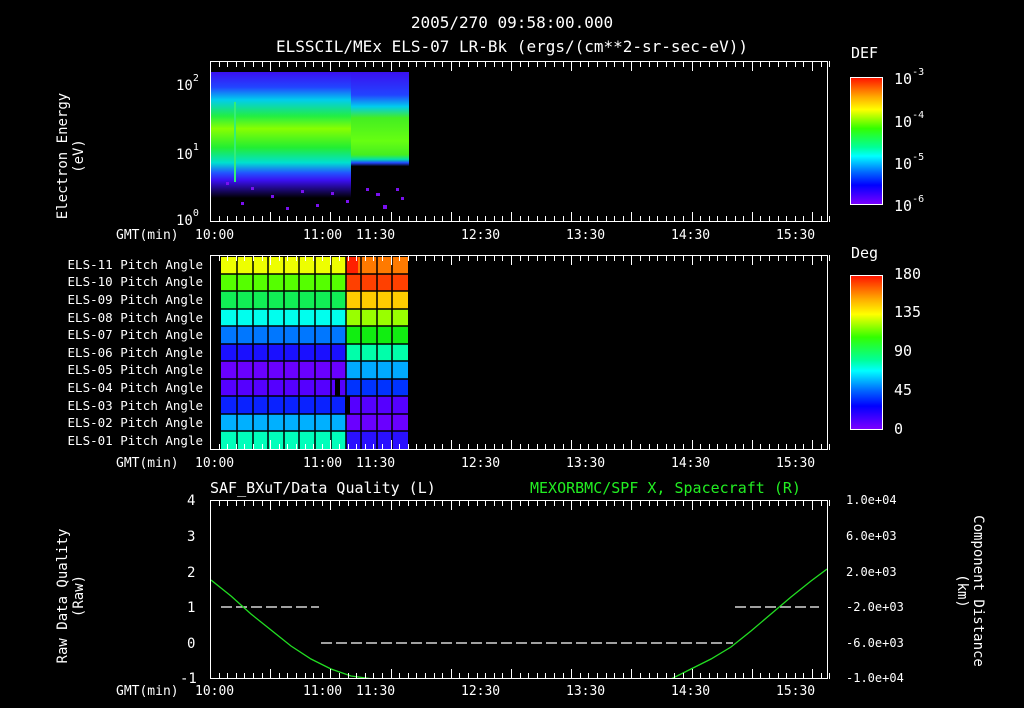 Image resolution: width=1024 pixels, height=708 pixels. I want to click on pitch-angle-canvas, so click(314, 352).